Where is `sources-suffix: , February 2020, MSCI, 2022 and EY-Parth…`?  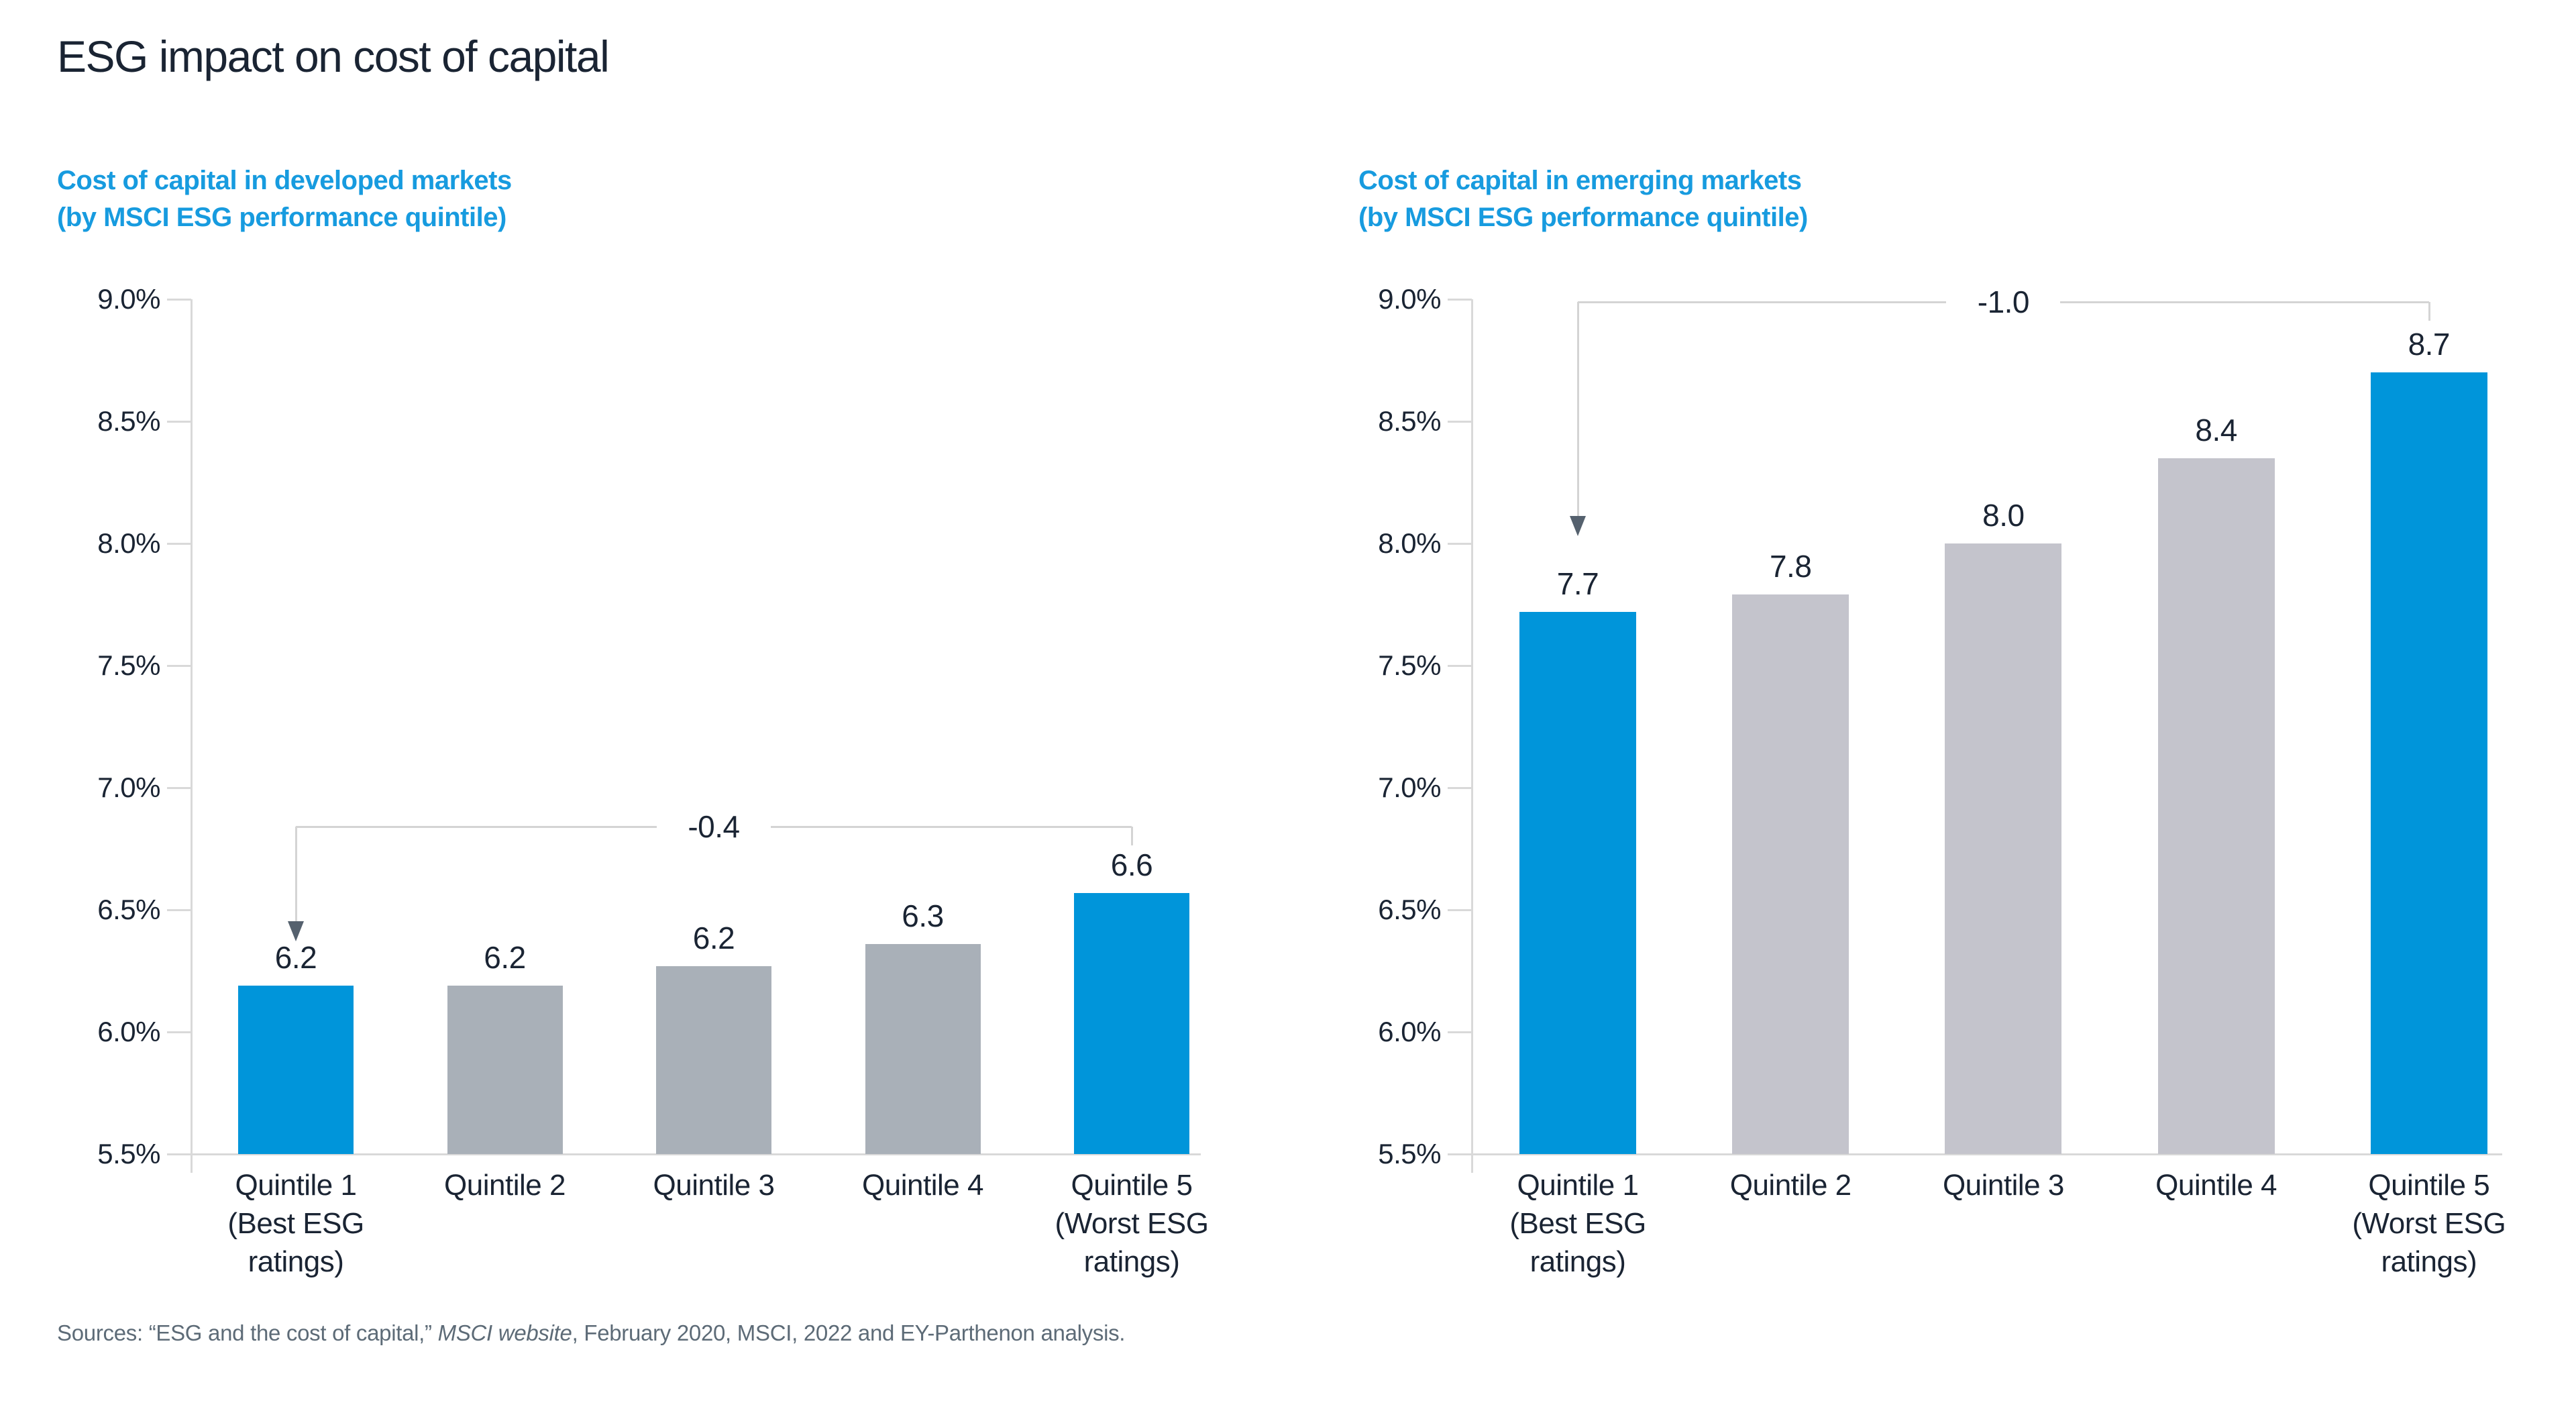
sources-suffix: , February 2020, MSCI, 2022 and EY-Parth… is located at coordinates (849, 1332).